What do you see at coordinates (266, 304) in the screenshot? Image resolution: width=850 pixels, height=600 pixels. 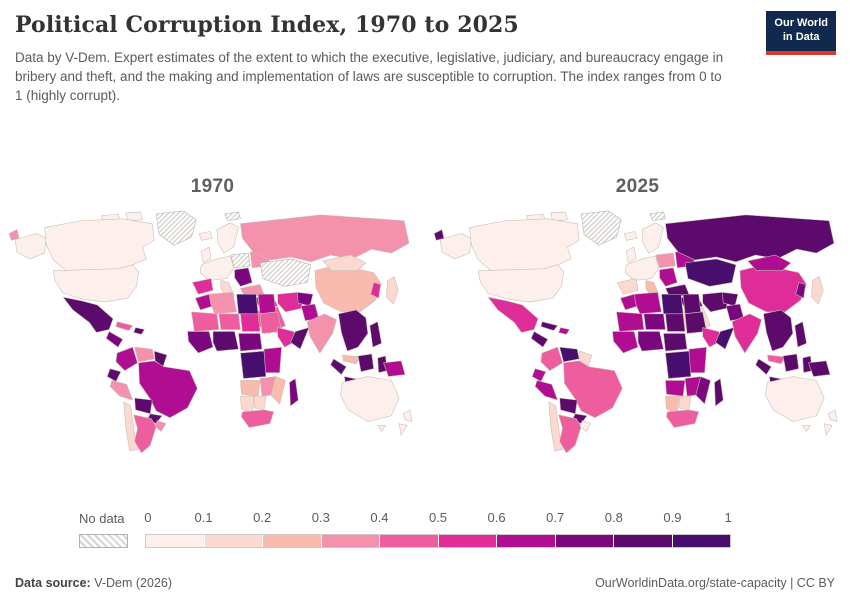 I see `region-egypt` at bounding box center [266, 304].